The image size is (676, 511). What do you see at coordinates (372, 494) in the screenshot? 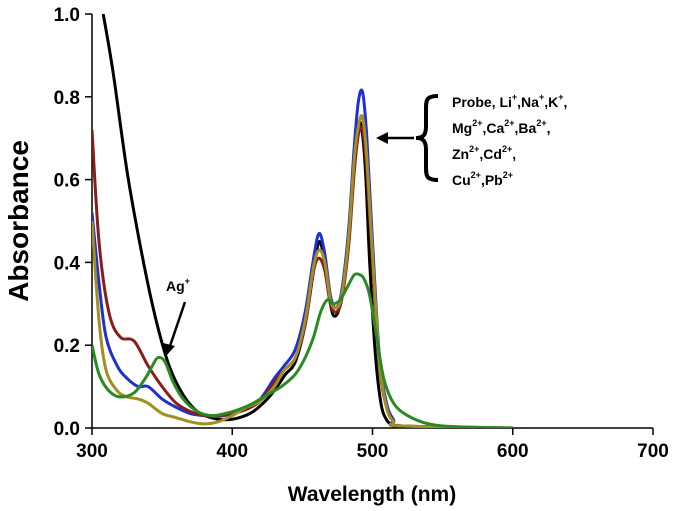
I see `x-axis-title: Wavelength (nm)` at bounding box center [372, 494].